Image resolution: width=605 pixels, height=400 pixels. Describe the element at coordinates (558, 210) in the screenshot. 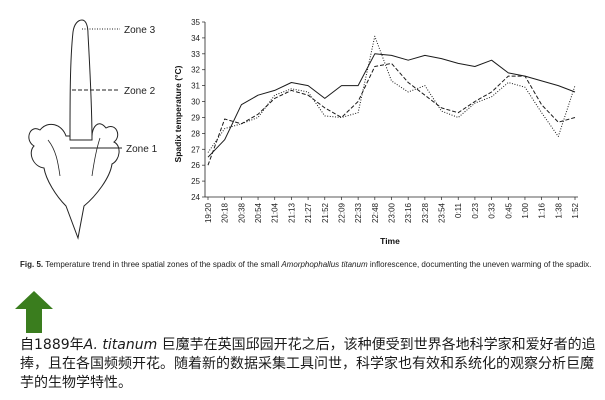

I see `x-tick-label: 1:38` at that location.